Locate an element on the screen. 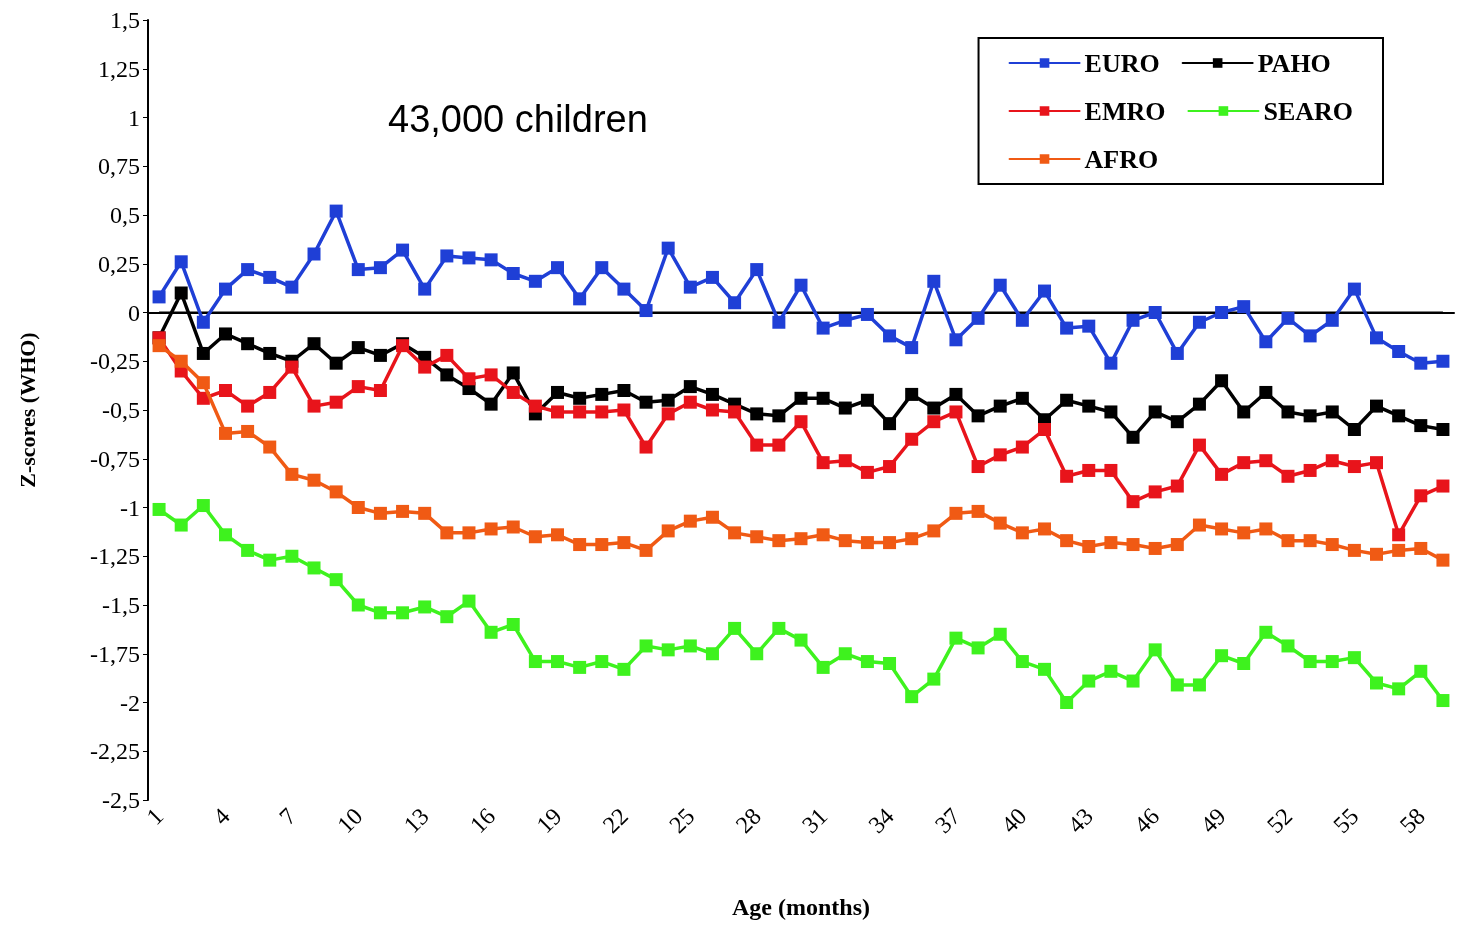 This screenshot has height=932, width=1466. x-tick-label: 16 is located at coordinates (482, 820).